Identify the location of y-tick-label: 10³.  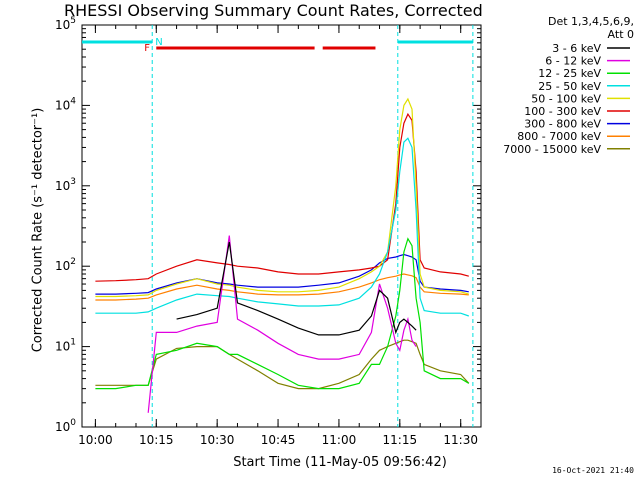
(65, 185).